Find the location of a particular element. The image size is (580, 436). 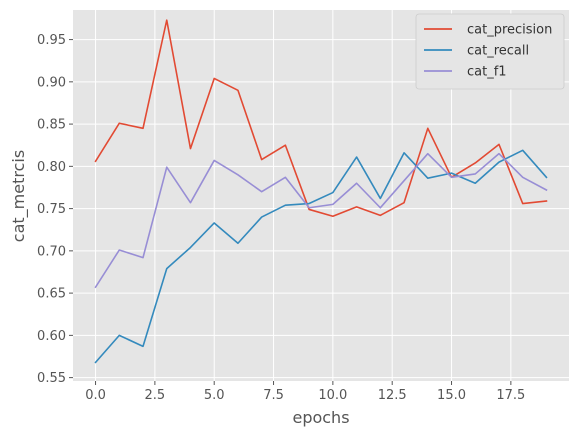

x-tick-label: 0.0 is located at coordinates (95, 395).